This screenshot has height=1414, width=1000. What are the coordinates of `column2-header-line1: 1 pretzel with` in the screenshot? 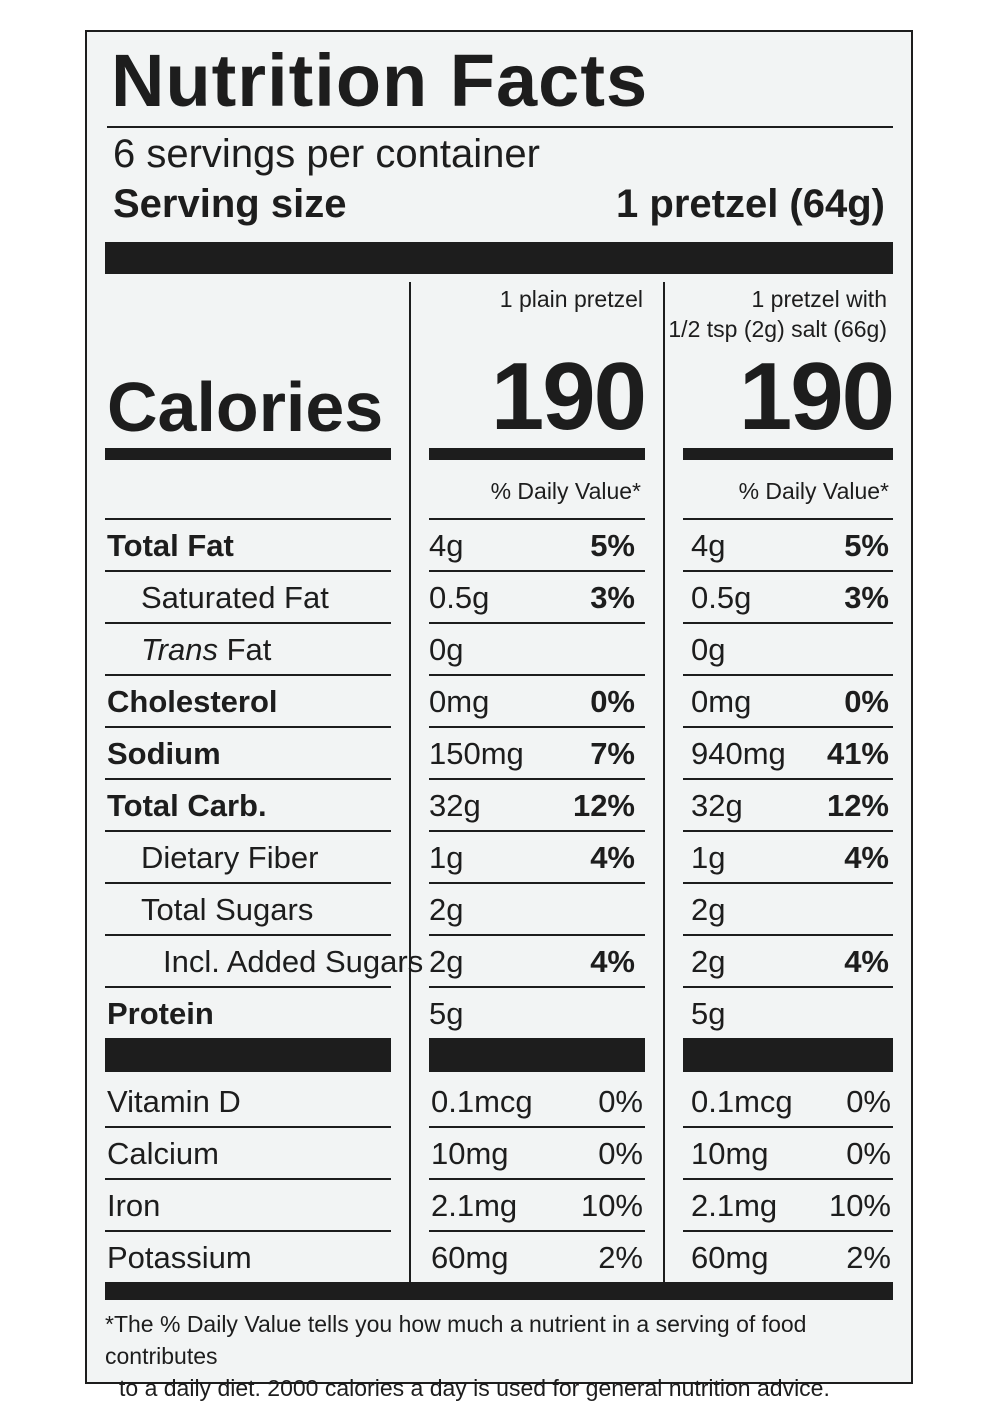 It's located at (819, 299).